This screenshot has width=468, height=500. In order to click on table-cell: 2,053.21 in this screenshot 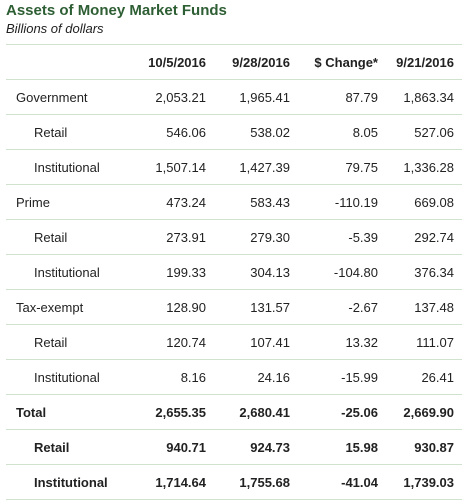, I will do `click(168, 97)`.